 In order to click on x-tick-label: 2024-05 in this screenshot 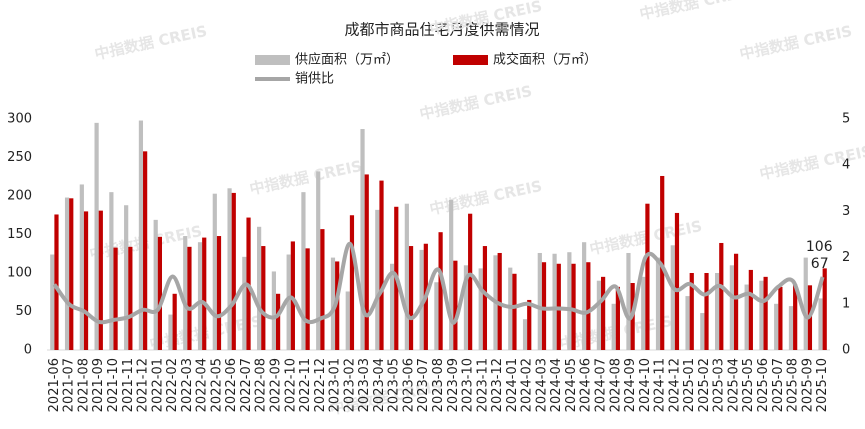, I will do `click(571, 385)`.